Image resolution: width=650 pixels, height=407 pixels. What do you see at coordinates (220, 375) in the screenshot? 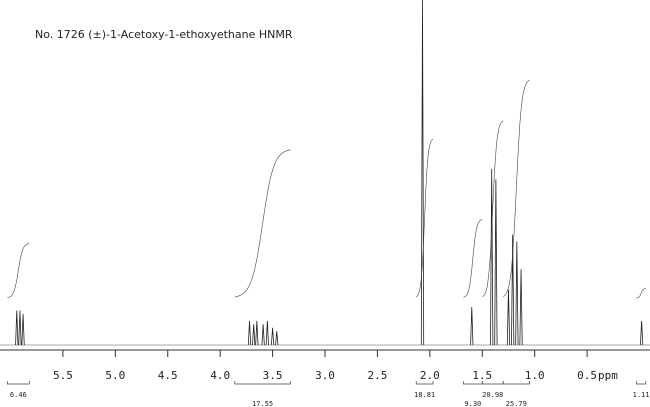
I see `x-tick-label: 4.0` at bounding box center [220, 375].